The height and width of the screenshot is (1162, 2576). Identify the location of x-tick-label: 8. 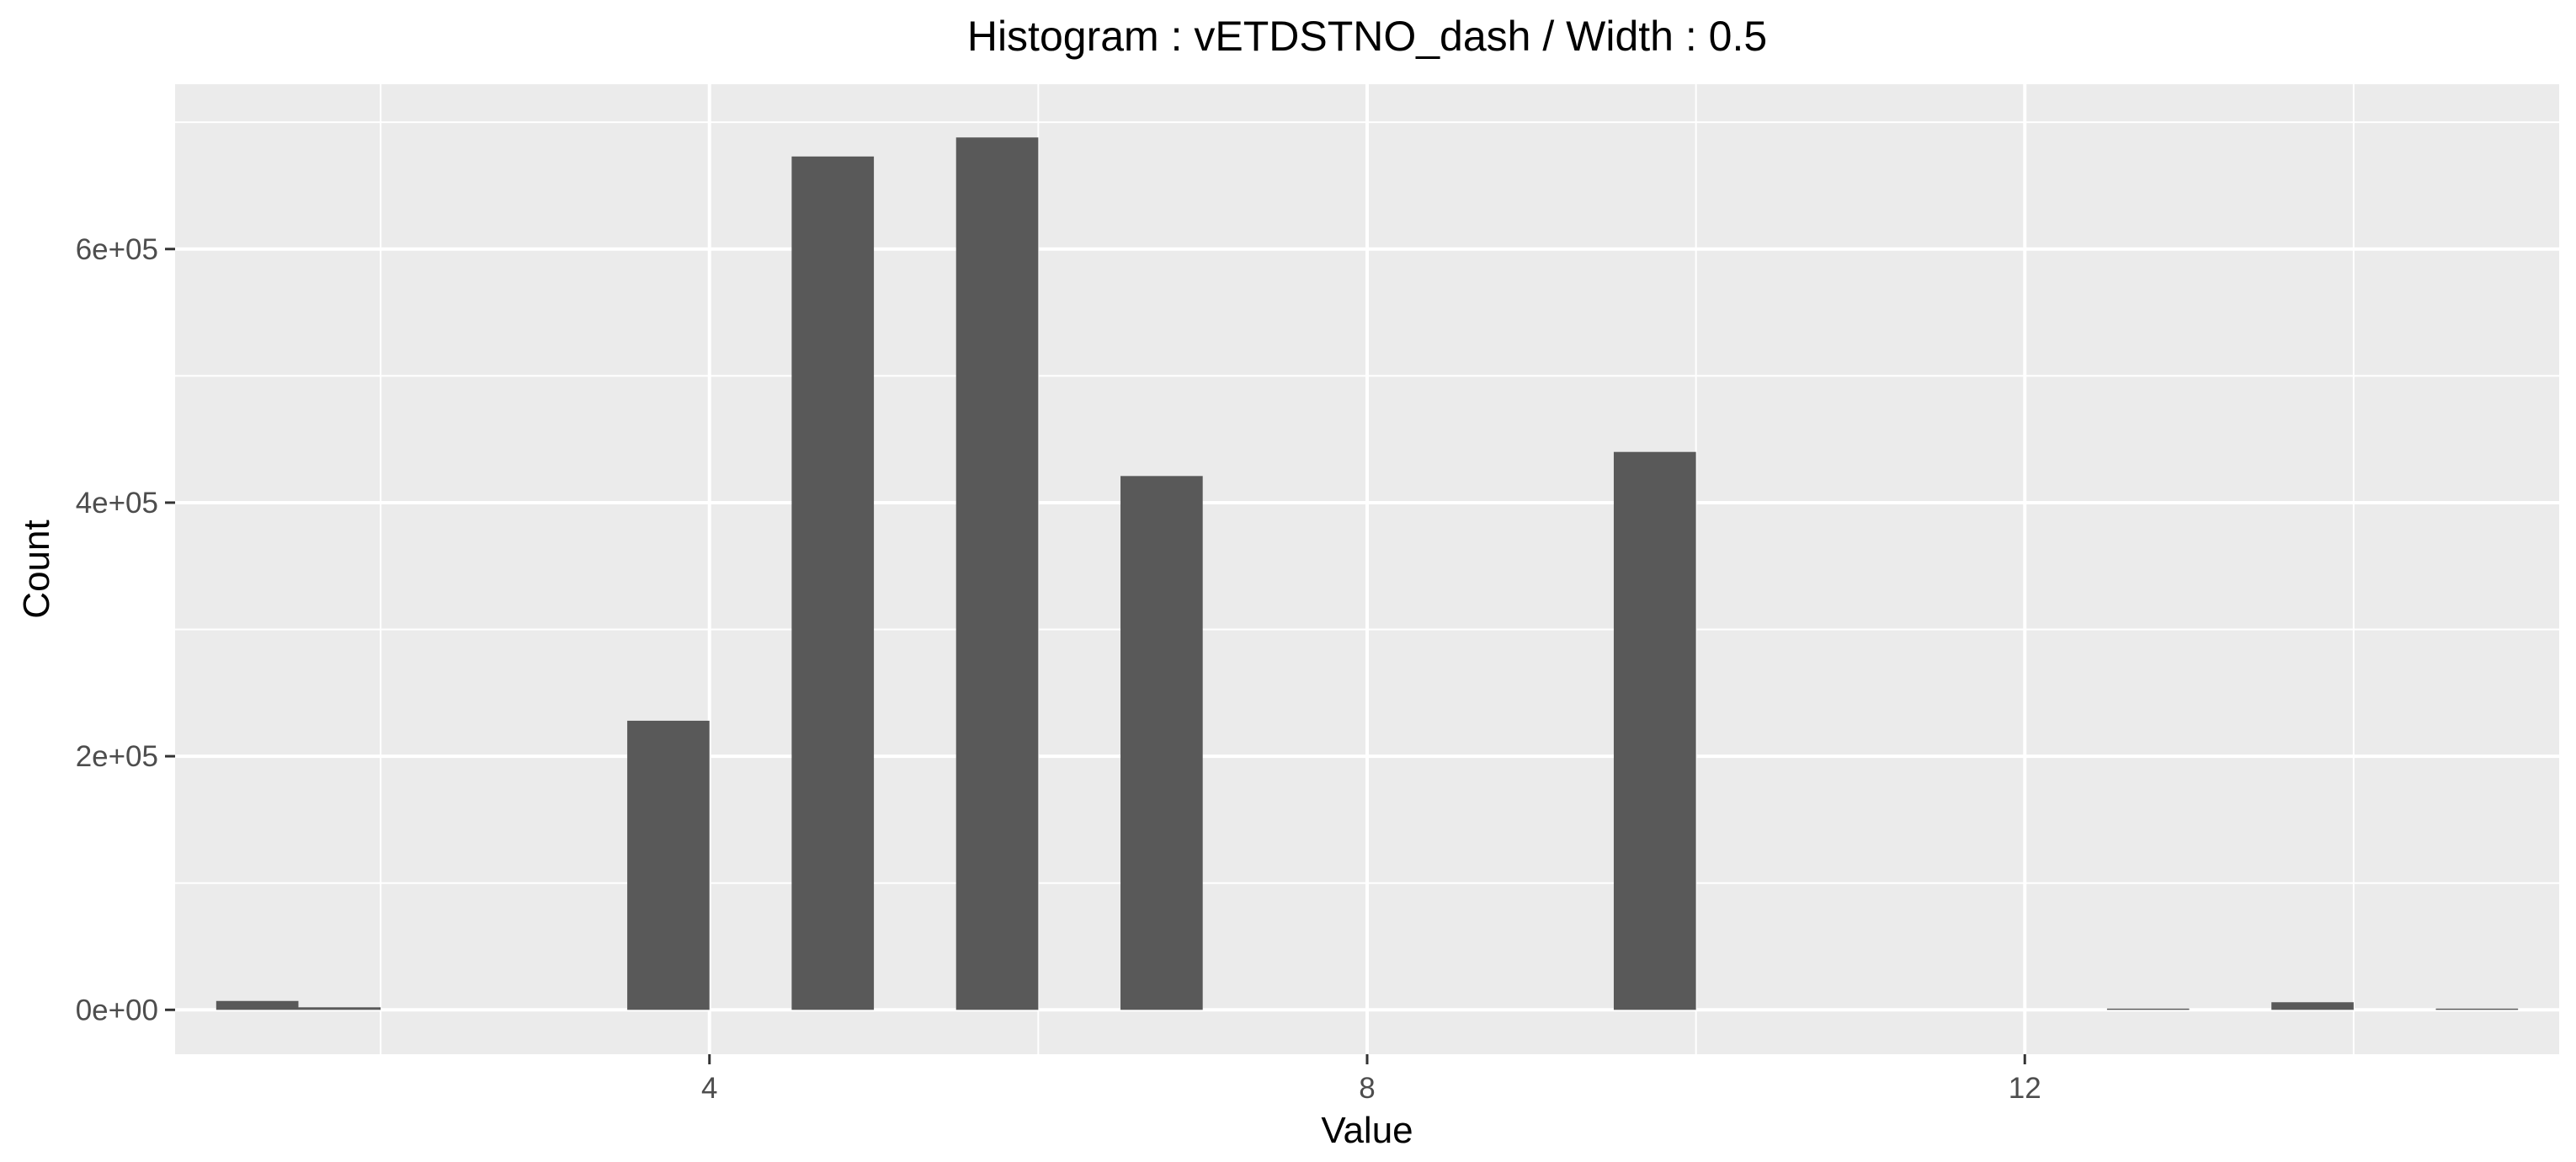
(1367, 1088).